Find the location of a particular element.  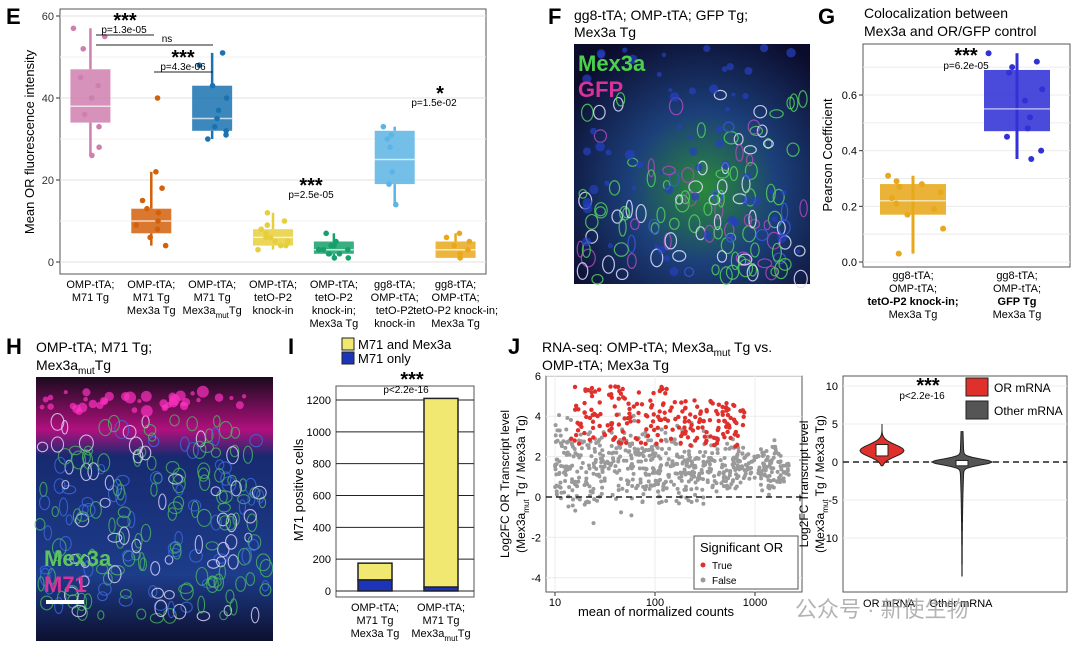

box-body is located at coordinates (394, 157).